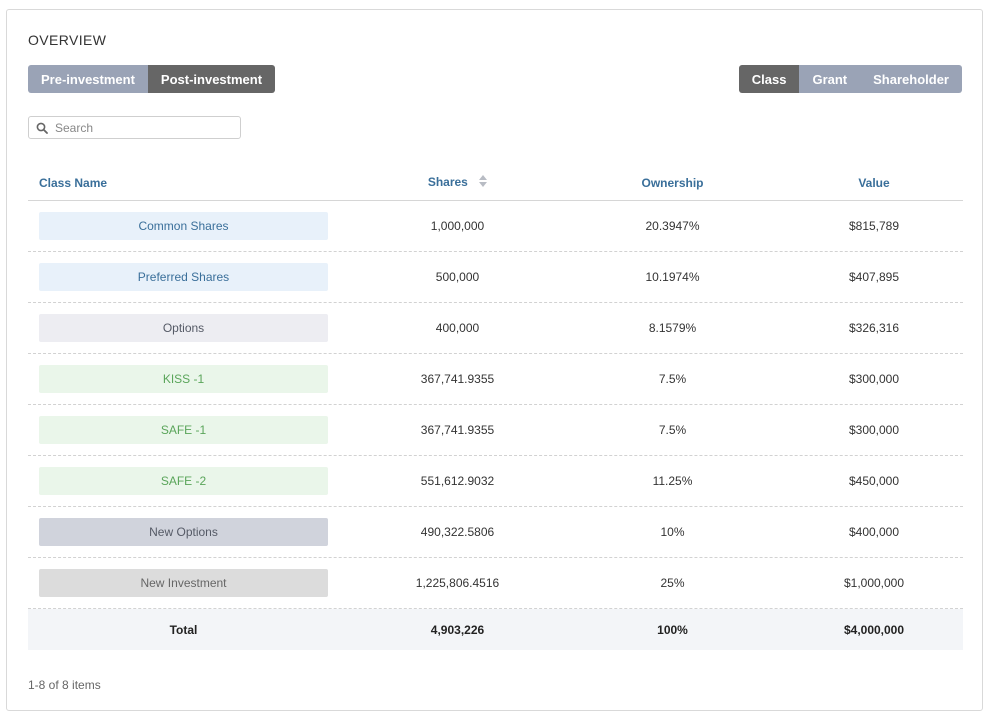  What do you see at coordinates (457, 226) in the screenshot?
I see `shares-cell: 1,000,000` at bounding box center [457, 226].